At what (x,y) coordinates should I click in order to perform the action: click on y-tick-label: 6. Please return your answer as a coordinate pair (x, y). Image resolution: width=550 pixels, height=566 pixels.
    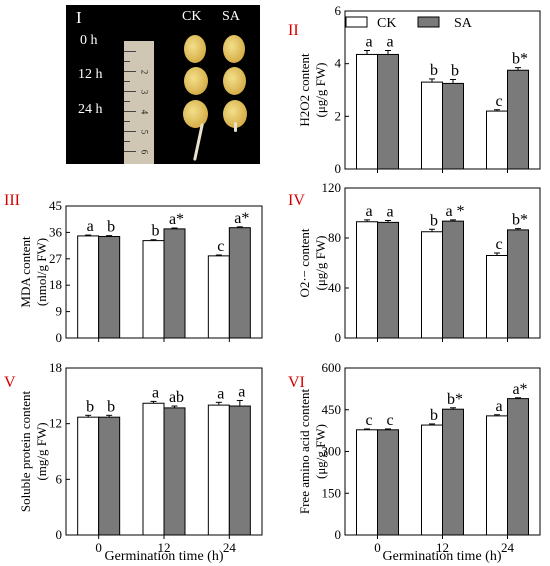
    Looking at the image, I should click on (338, 10).